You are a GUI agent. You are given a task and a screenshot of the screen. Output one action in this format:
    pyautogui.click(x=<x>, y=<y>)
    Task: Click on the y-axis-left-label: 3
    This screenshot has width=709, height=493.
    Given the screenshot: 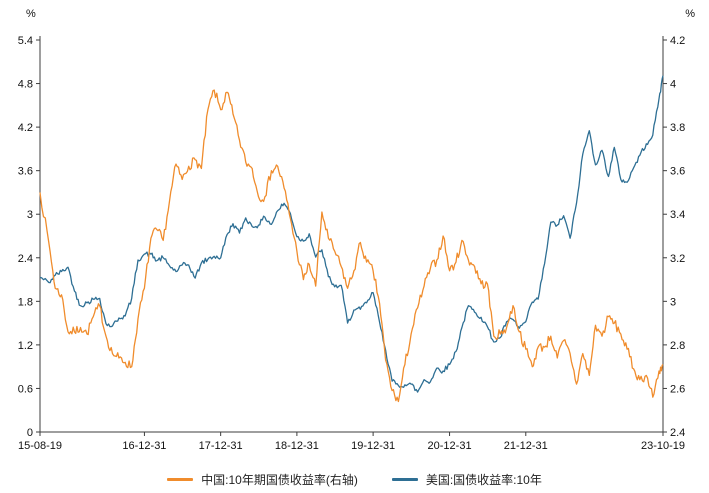 What is the action you would take?
    pyautogui.click(x=30, y=215)
    